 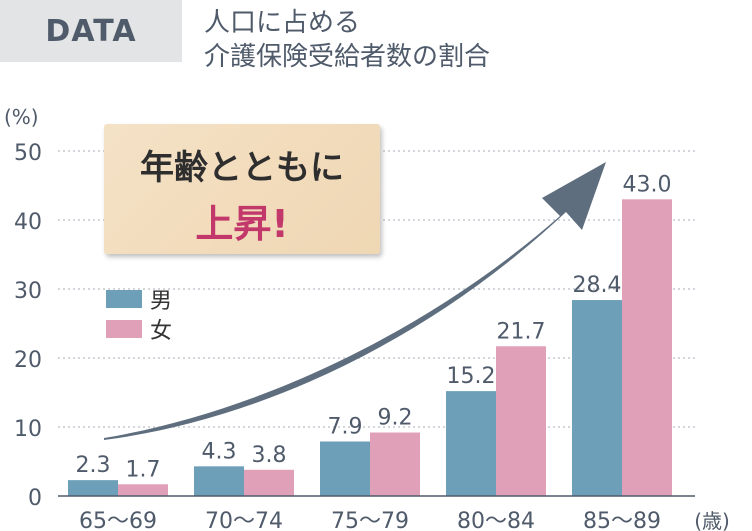 What do you see at coordinates (28, 429) in the screenshot?
I see `y-tick-label: 10` at bounding box center [28, 429].